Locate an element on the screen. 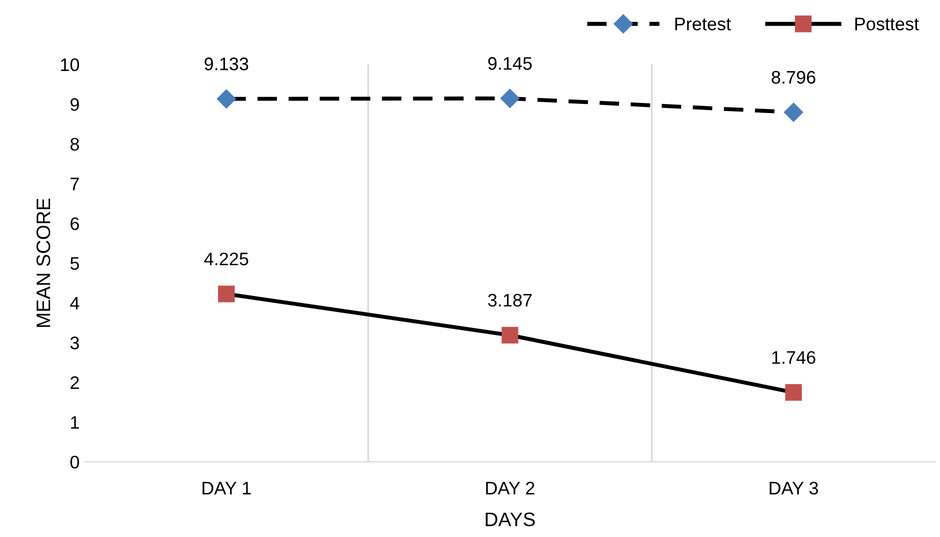  data-label: 9.145 is located at coordinates (510, 63).